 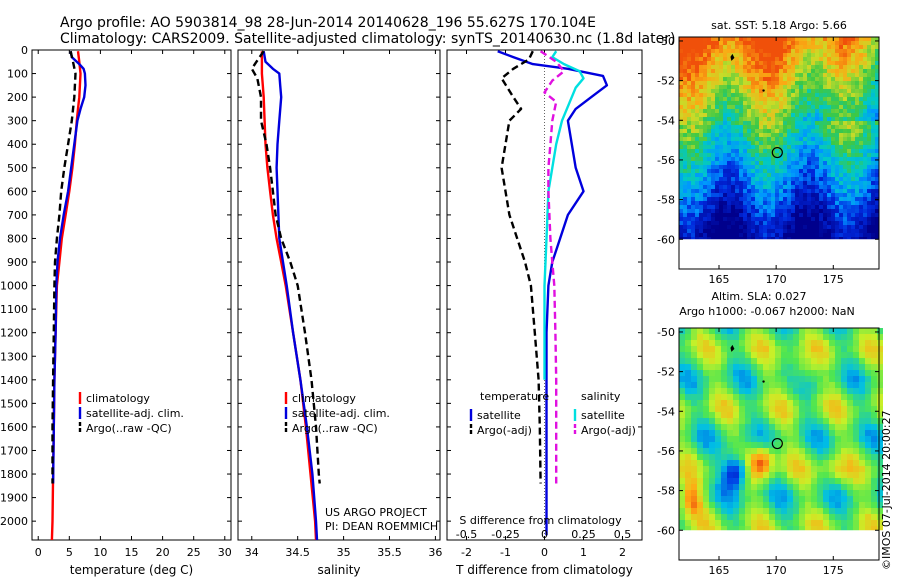 I want to click on y-tick-label: 1900, so click(x=14, y=498).